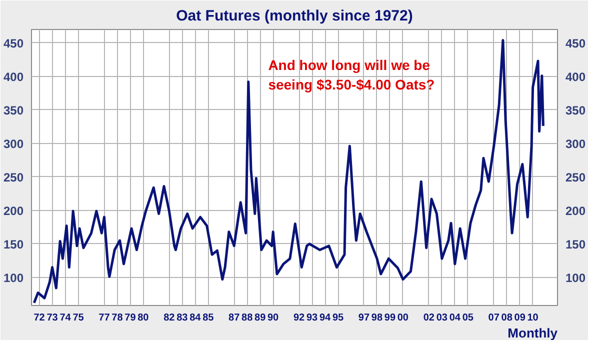 Image resolution: width=590 pixels, height=342 pixels. Describe the element at coordinates (170, 318) in the screenshot. I see `x-tick-label: 82` at that location.